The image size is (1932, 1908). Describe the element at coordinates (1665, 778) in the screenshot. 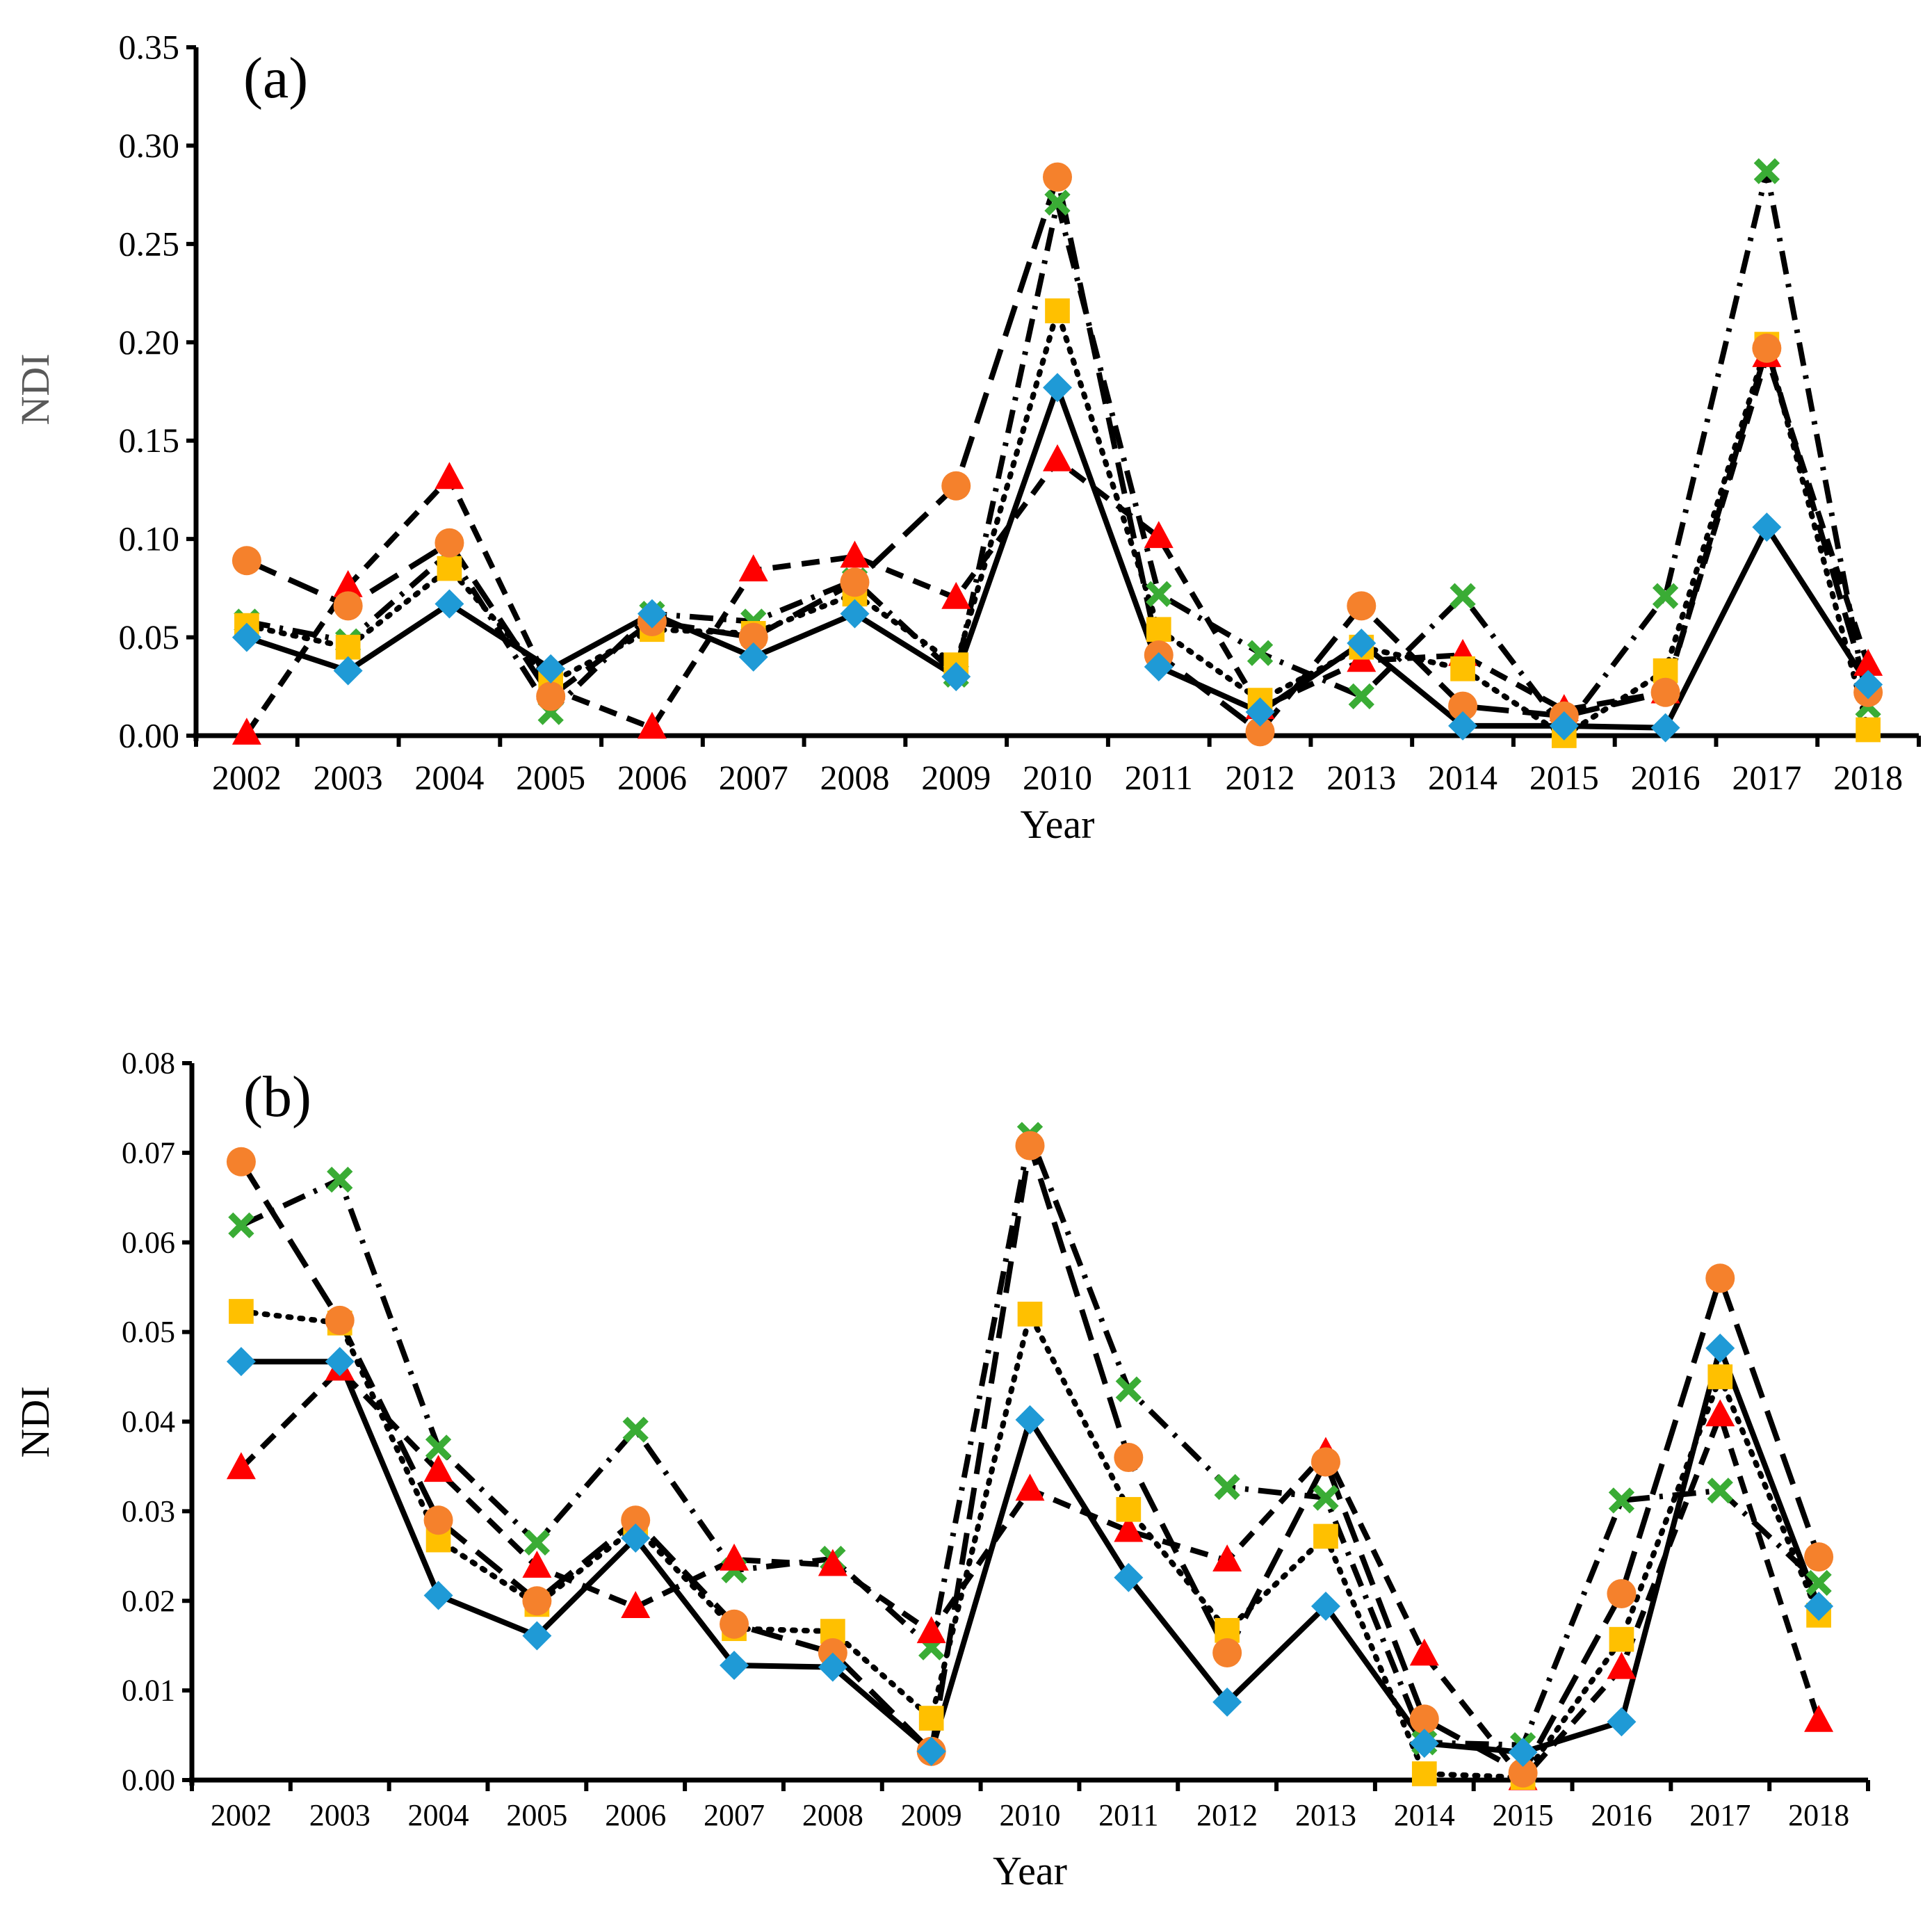

I see `x-tick-label-a: 2016` at that location.